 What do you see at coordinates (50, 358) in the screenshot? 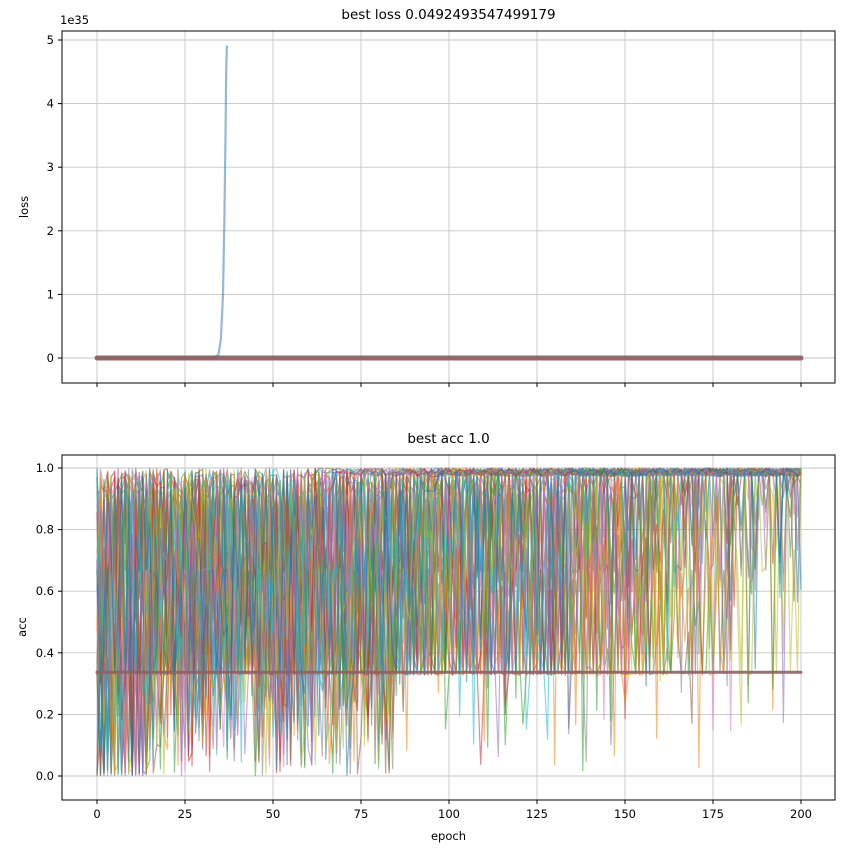
I see `y-tick-label: 0` at bounding box center [50, 358].